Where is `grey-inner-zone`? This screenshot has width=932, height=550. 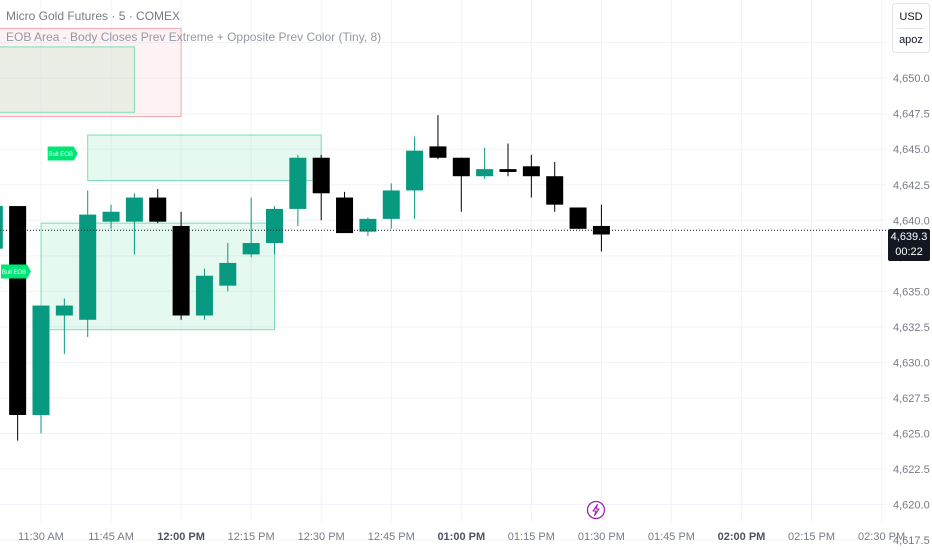 grey-inner-zone is located at coordinates (67, 79).